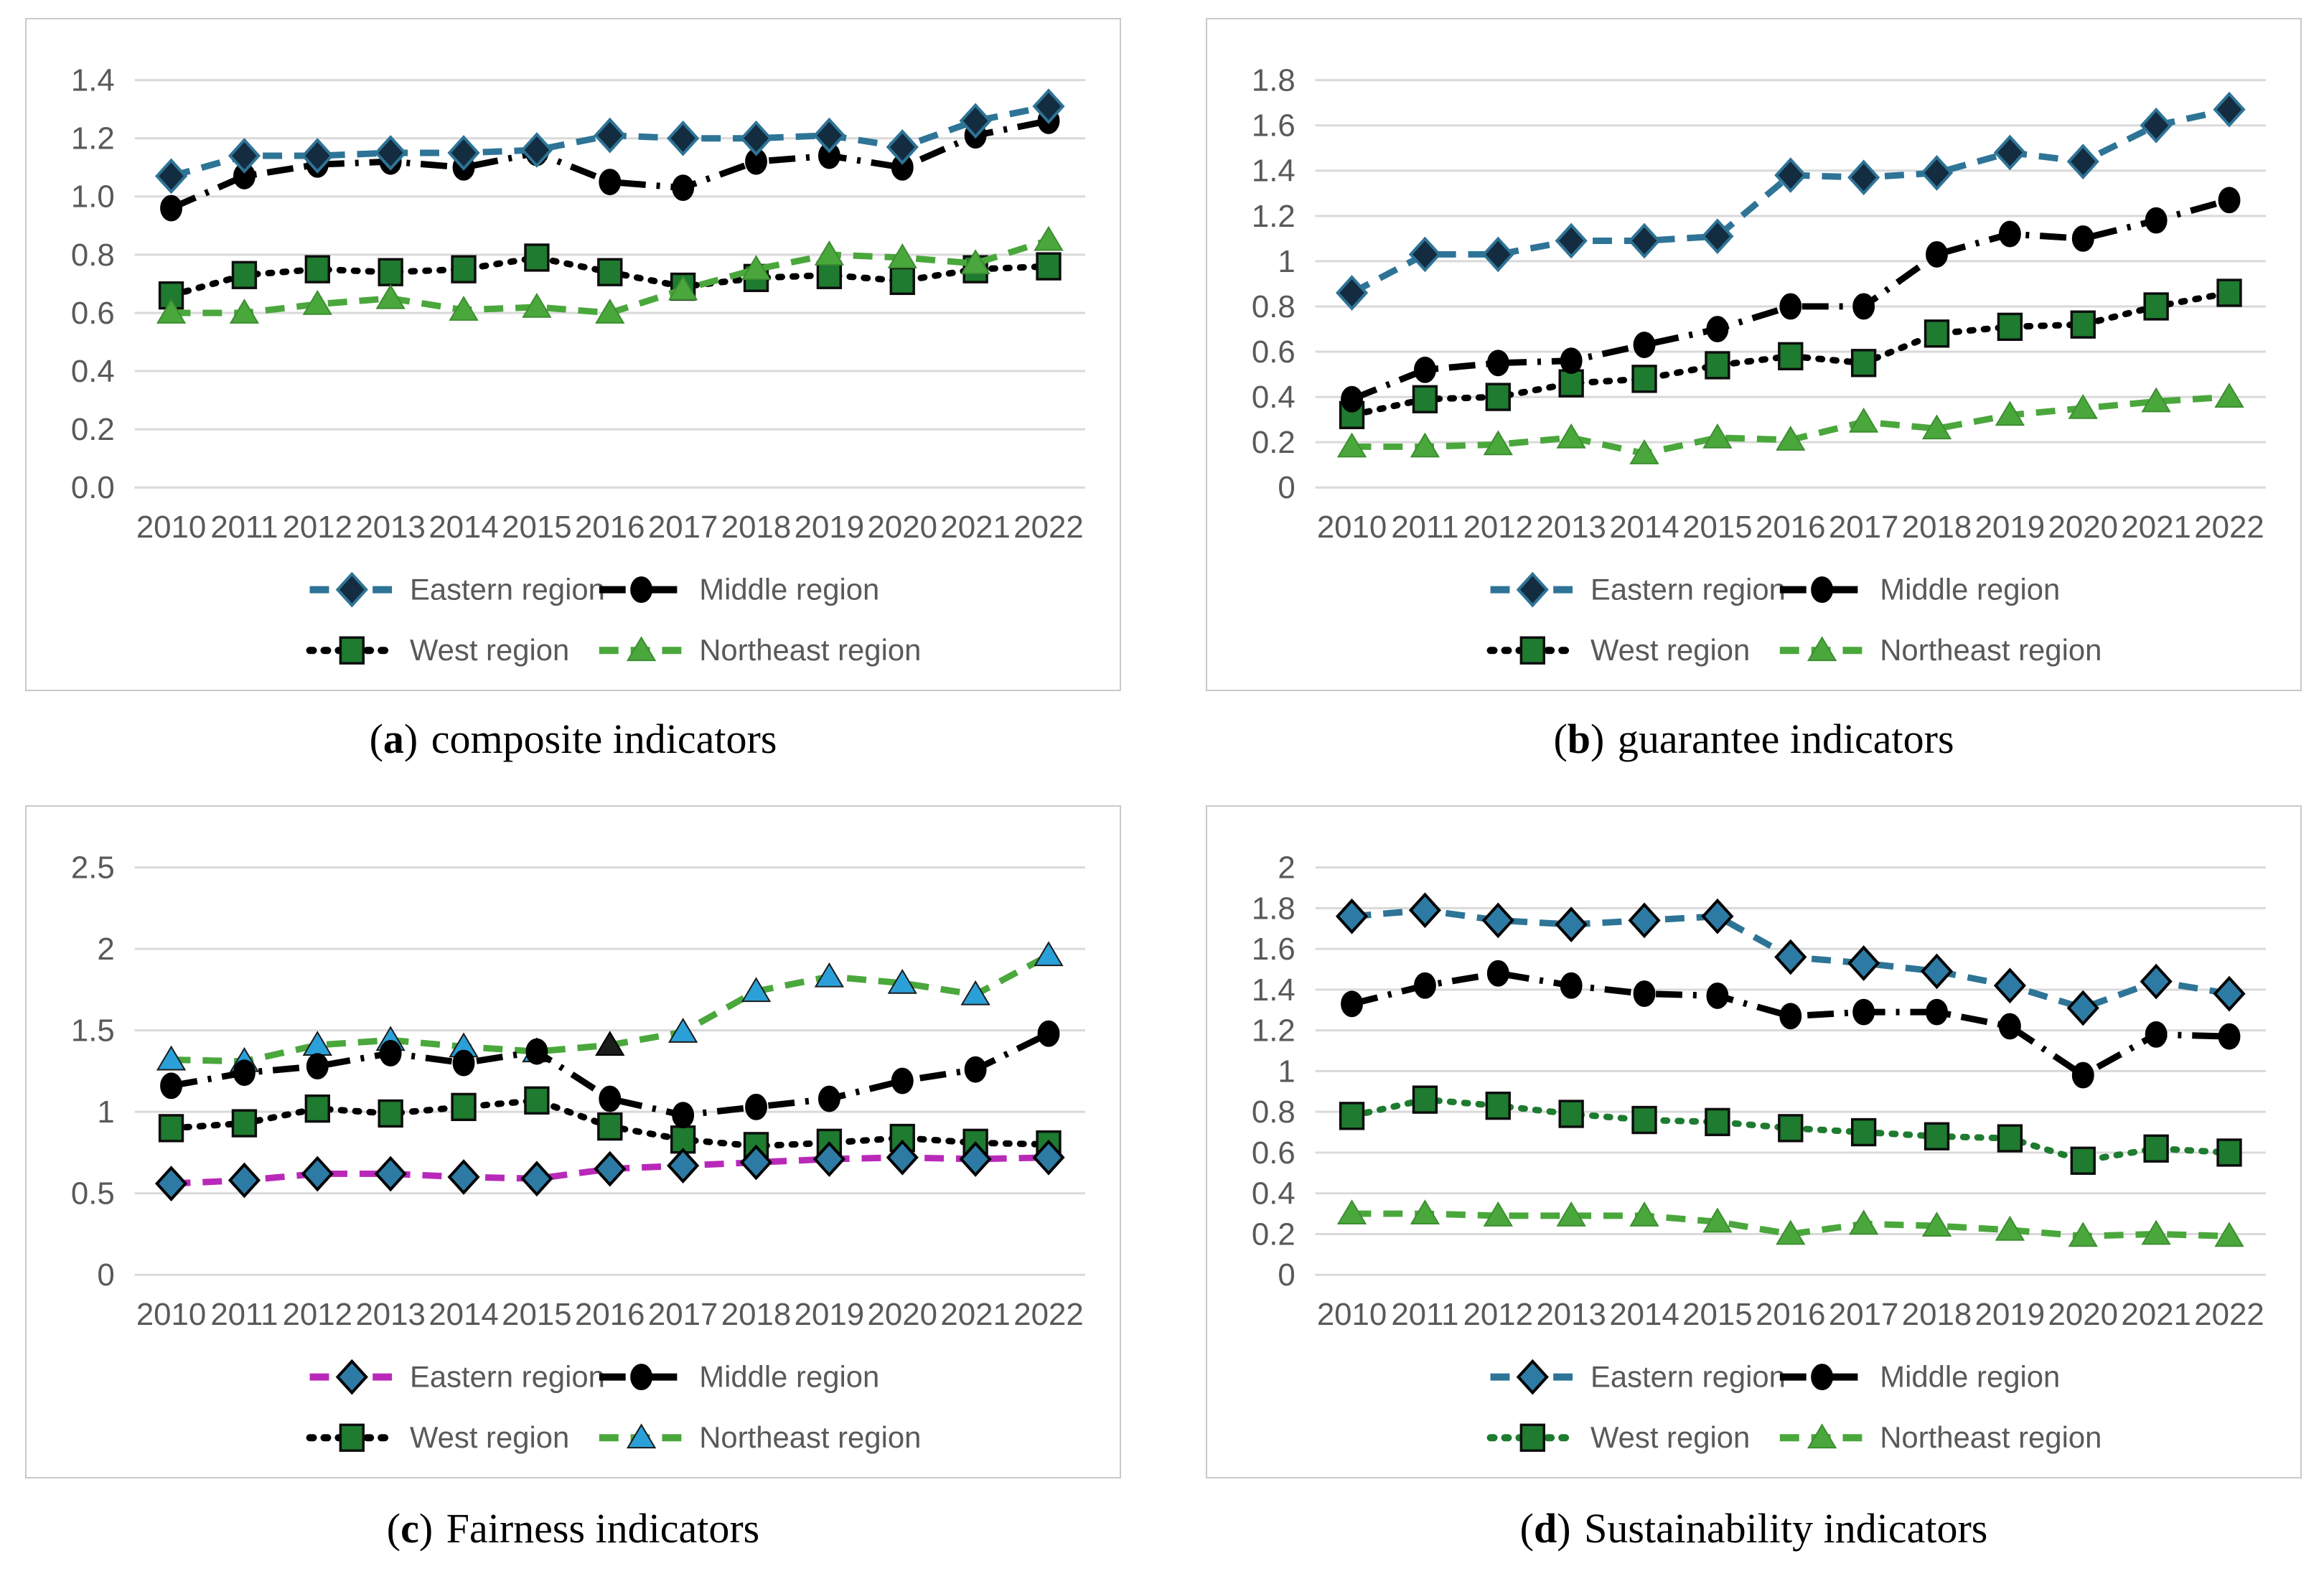 The height and width of the screenshot is (1589, 2324). Describe the element at coordinates (1352, 1314) in the screenshot. I see `x-tick-label: 2010` at that location.